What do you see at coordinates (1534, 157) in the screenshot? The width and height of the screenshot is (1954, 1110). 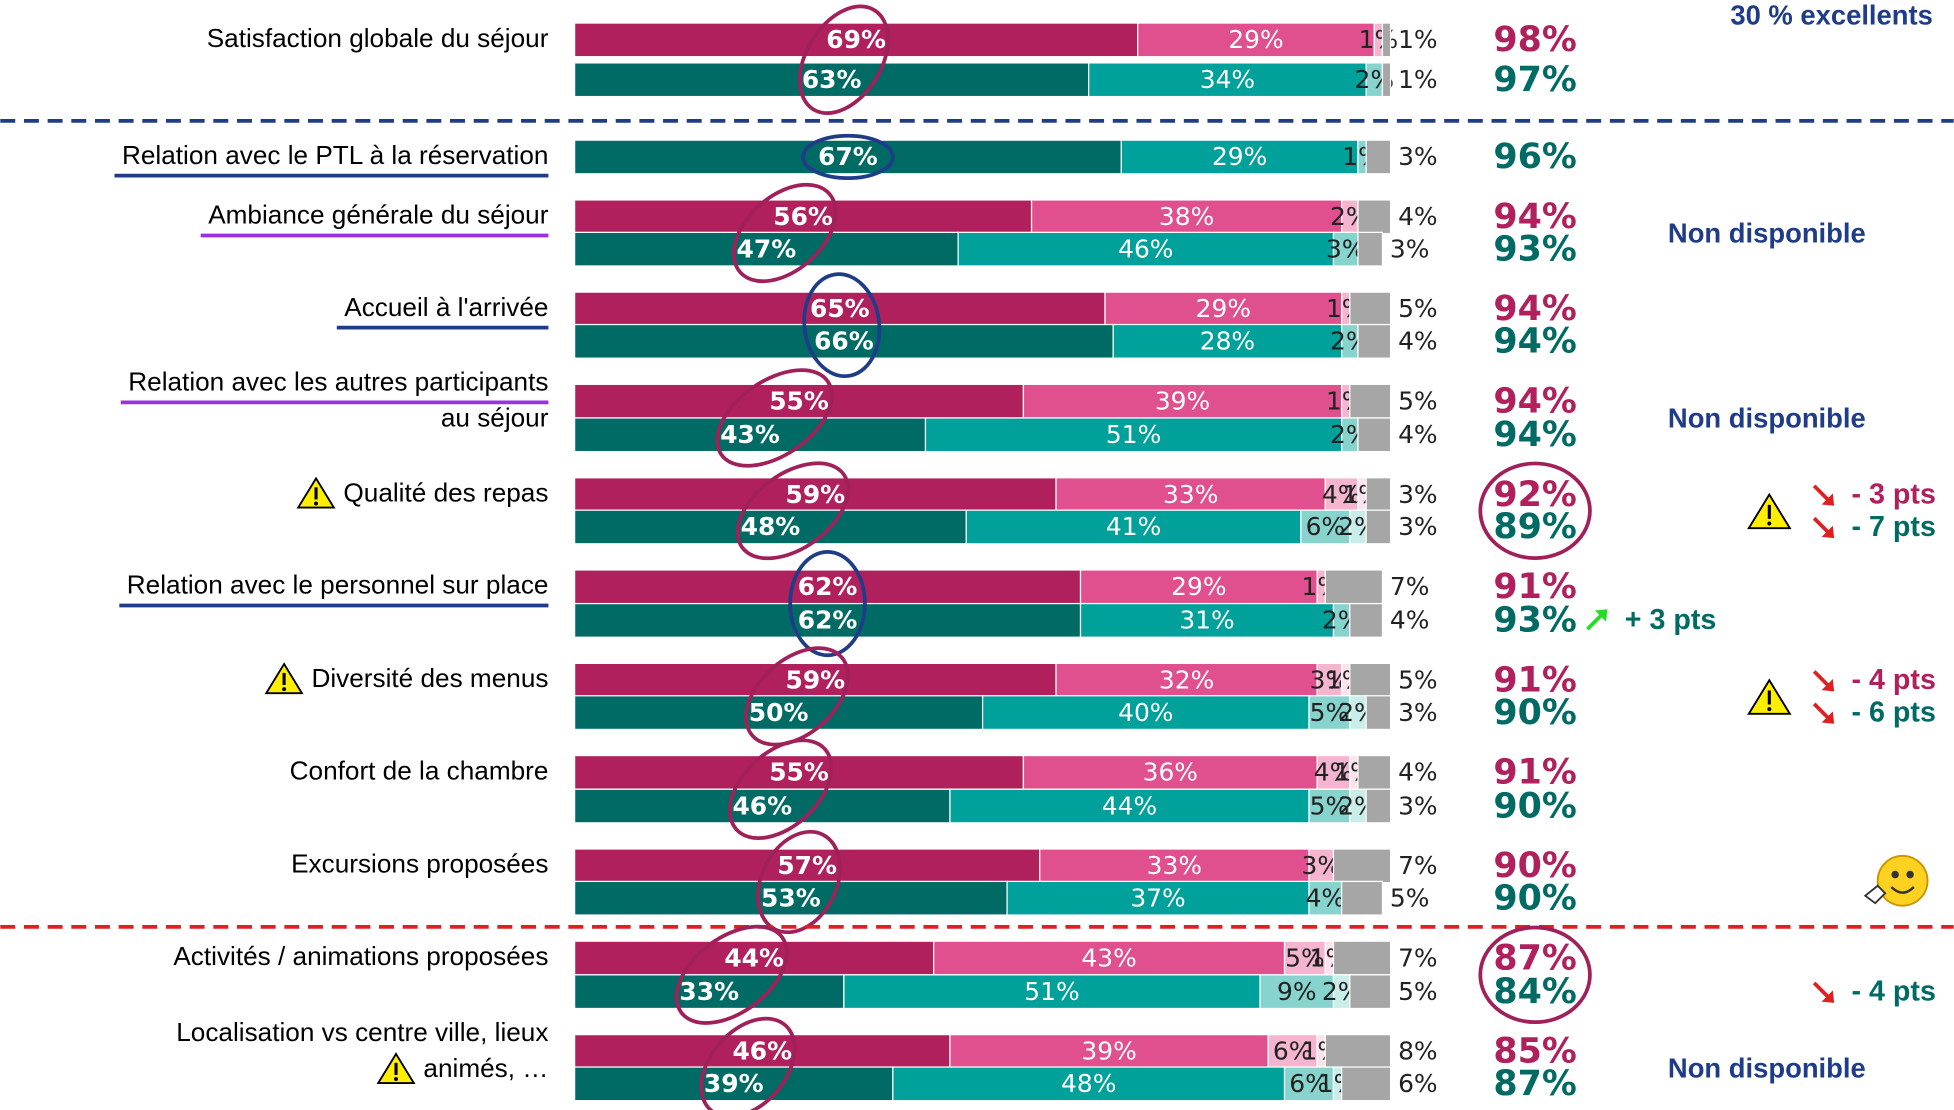 I see `total-label: 96%` at bounding box center [1534, 157].